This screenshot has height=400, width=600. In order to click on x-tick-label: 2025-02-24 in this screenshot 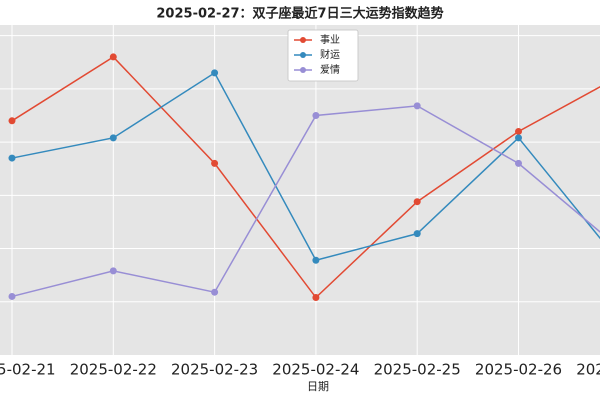, I will do `click(315, 370)`.